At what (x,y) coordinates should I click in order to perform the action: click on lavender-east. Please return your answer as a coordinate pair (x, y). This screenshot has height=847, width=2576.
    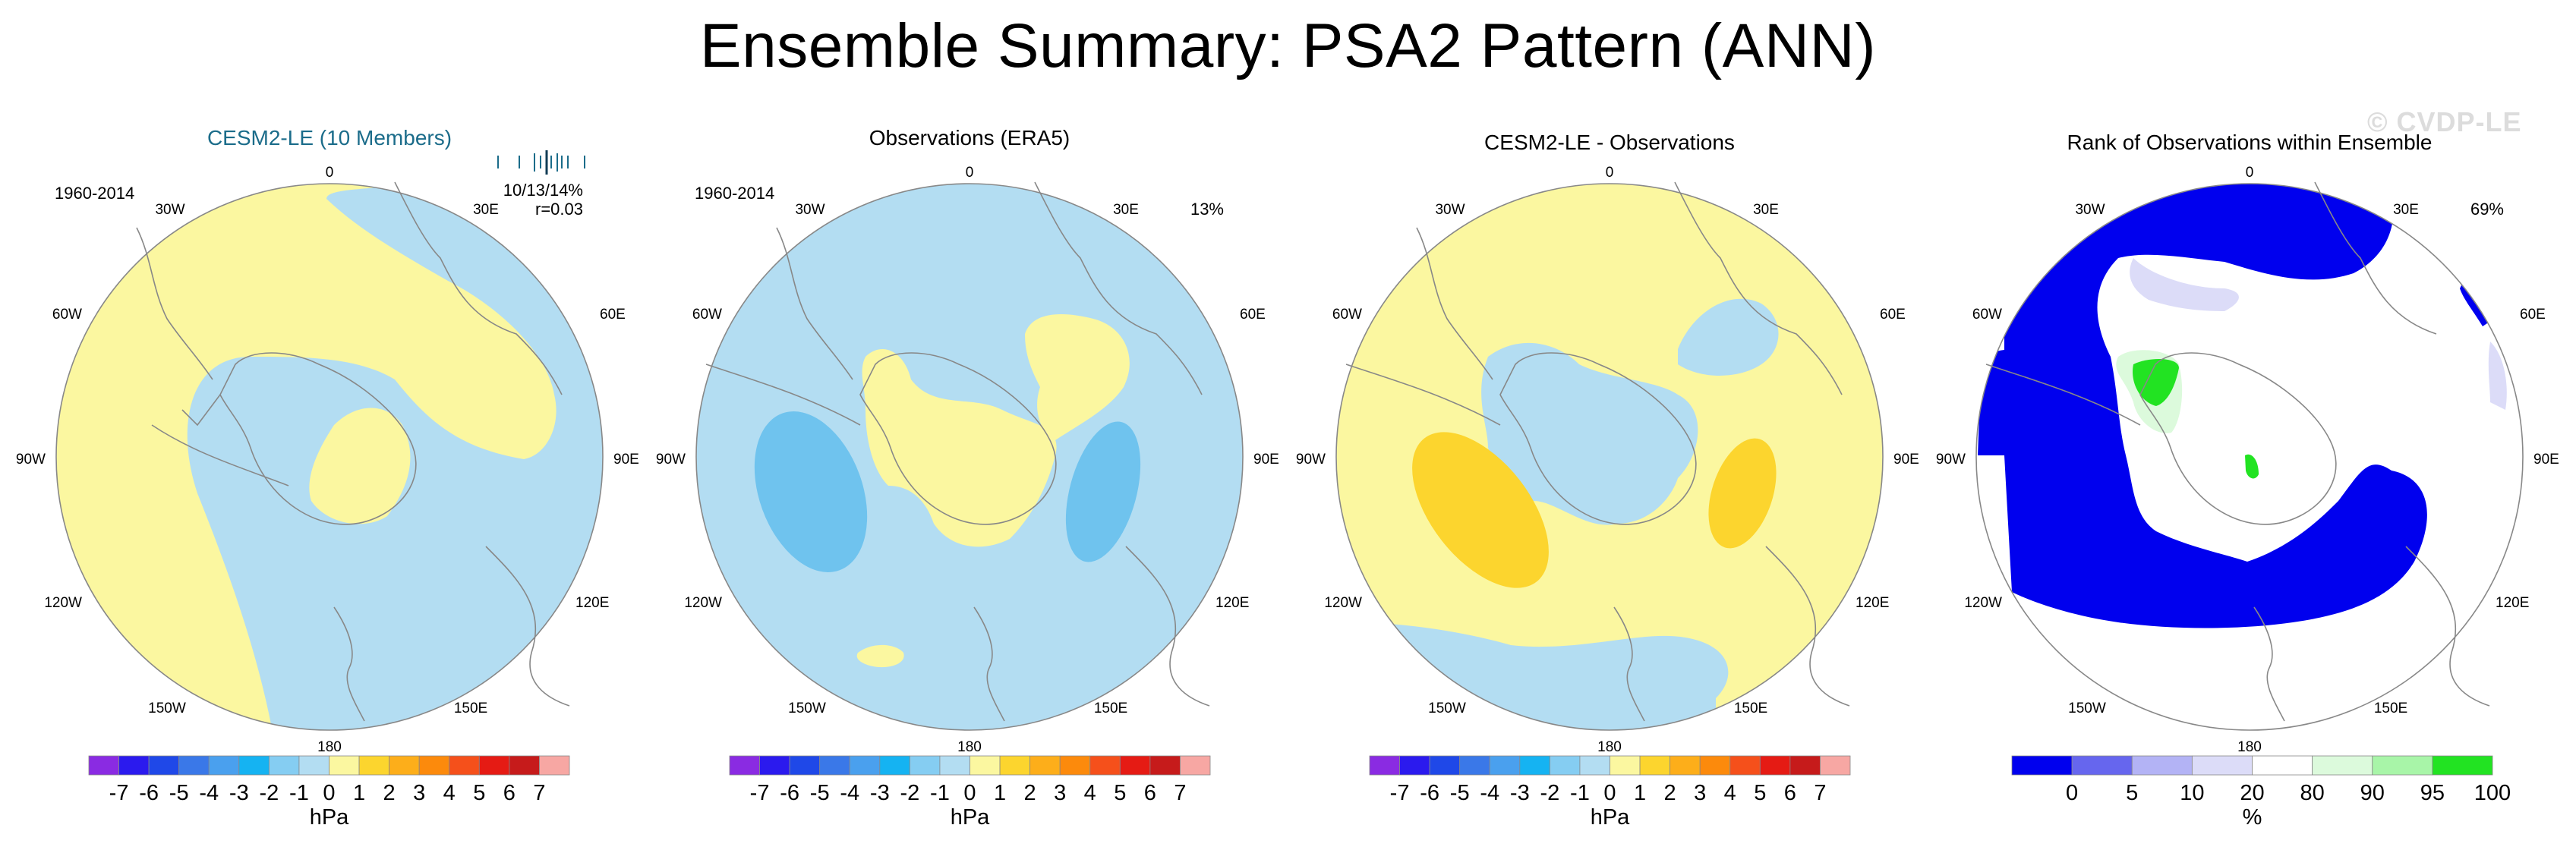
    Looking at the image, I should click on (2497, 376).